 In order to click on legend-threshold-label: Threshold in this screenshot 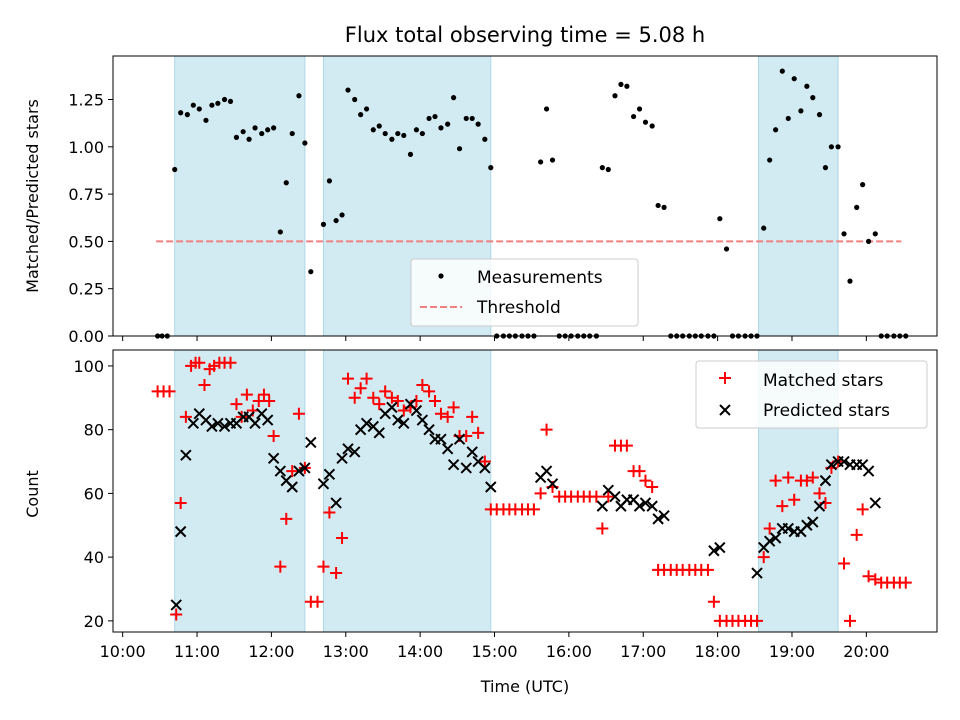, I will do `click(518, 308)`.